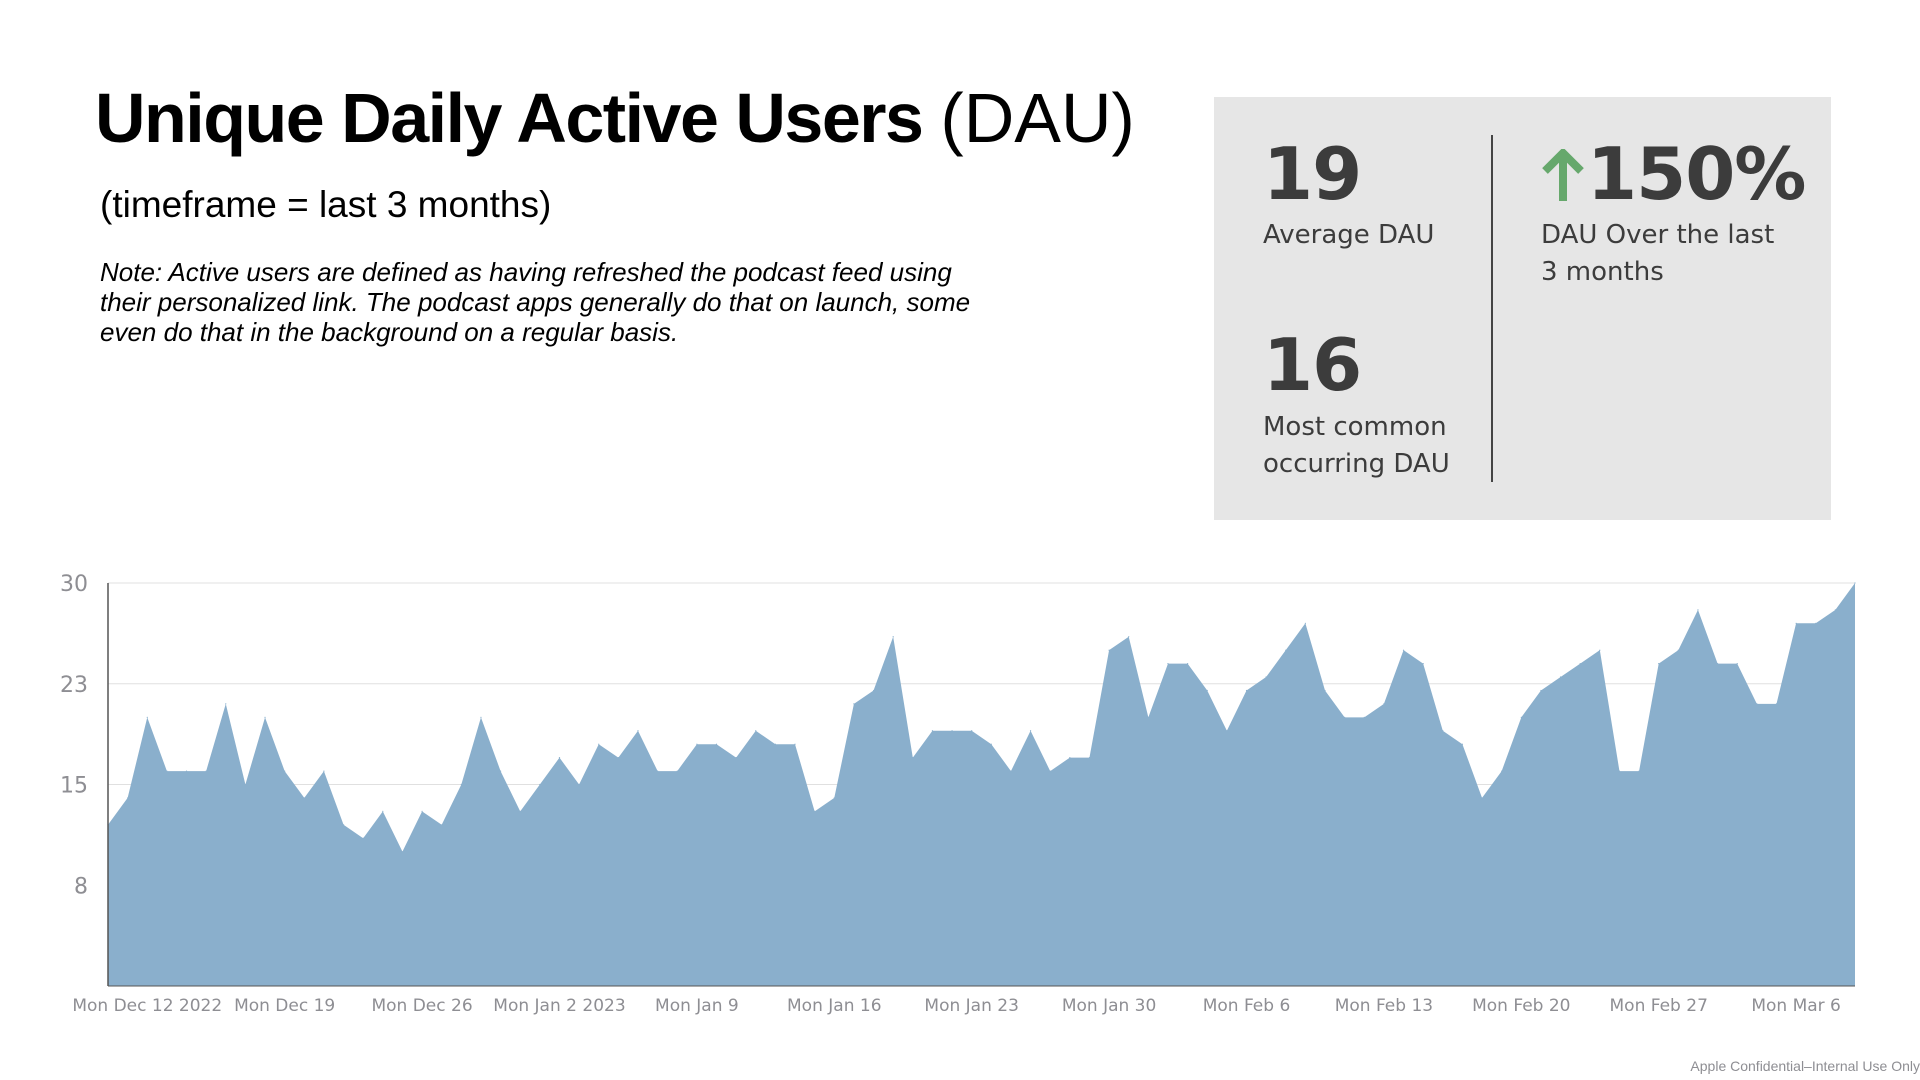 The image size is (1920, 1080). I want to click on title-main: Unique Daily Active Users, so click(509, 118).